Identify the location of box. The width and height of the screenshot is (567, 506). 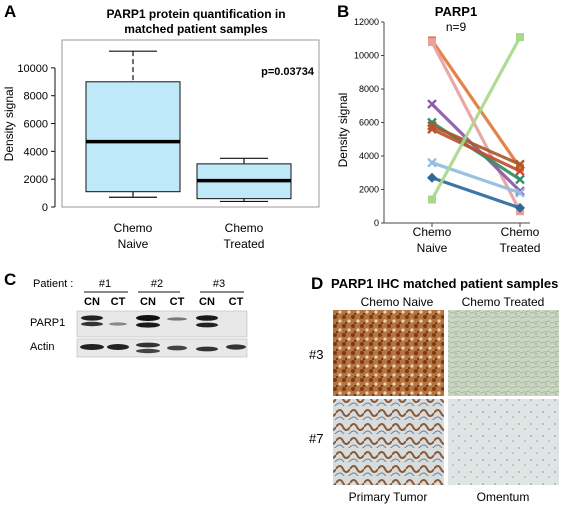
(133, 137).